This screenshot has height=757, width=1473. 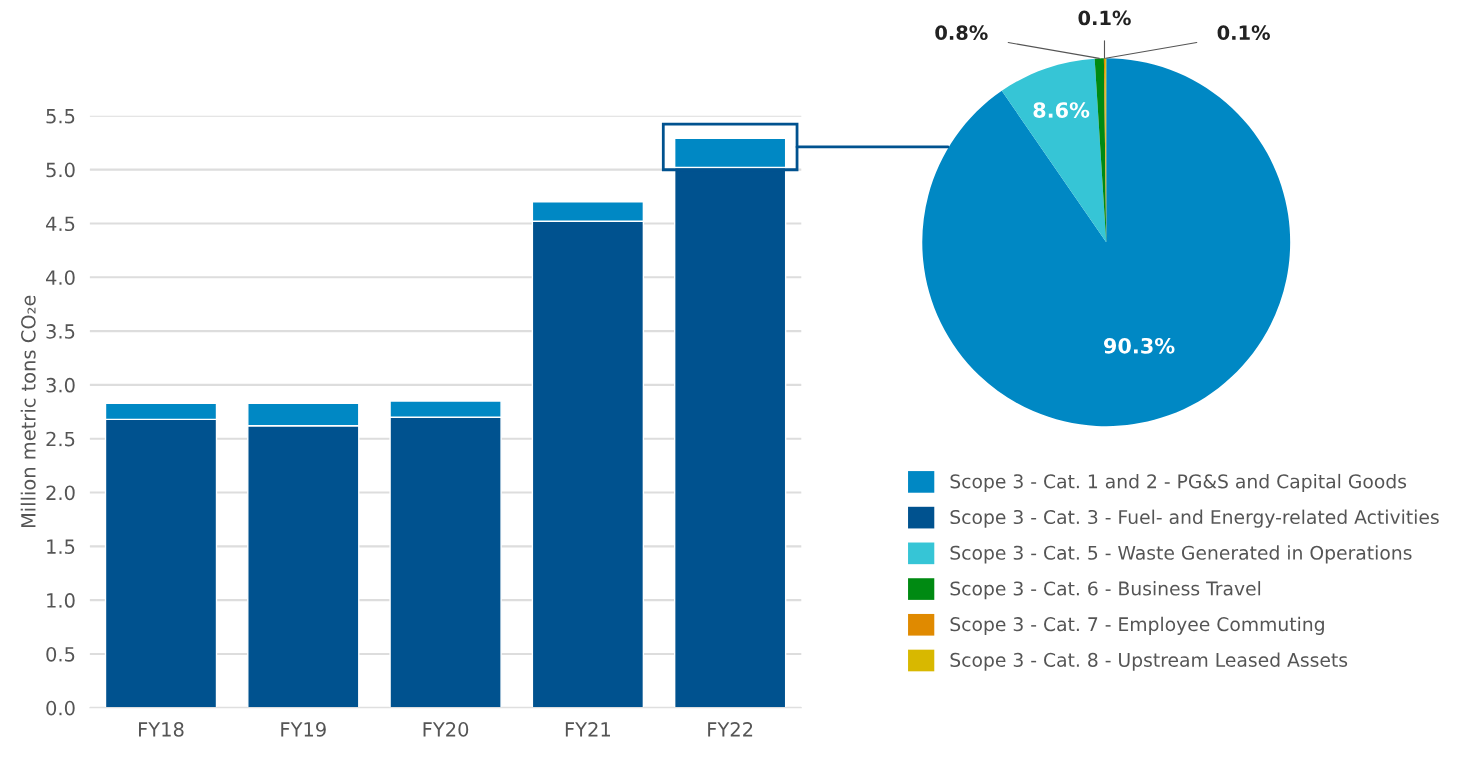 I want to click on y-axis-title: Million metric tons CO₂e, so click(x=28, y=411).